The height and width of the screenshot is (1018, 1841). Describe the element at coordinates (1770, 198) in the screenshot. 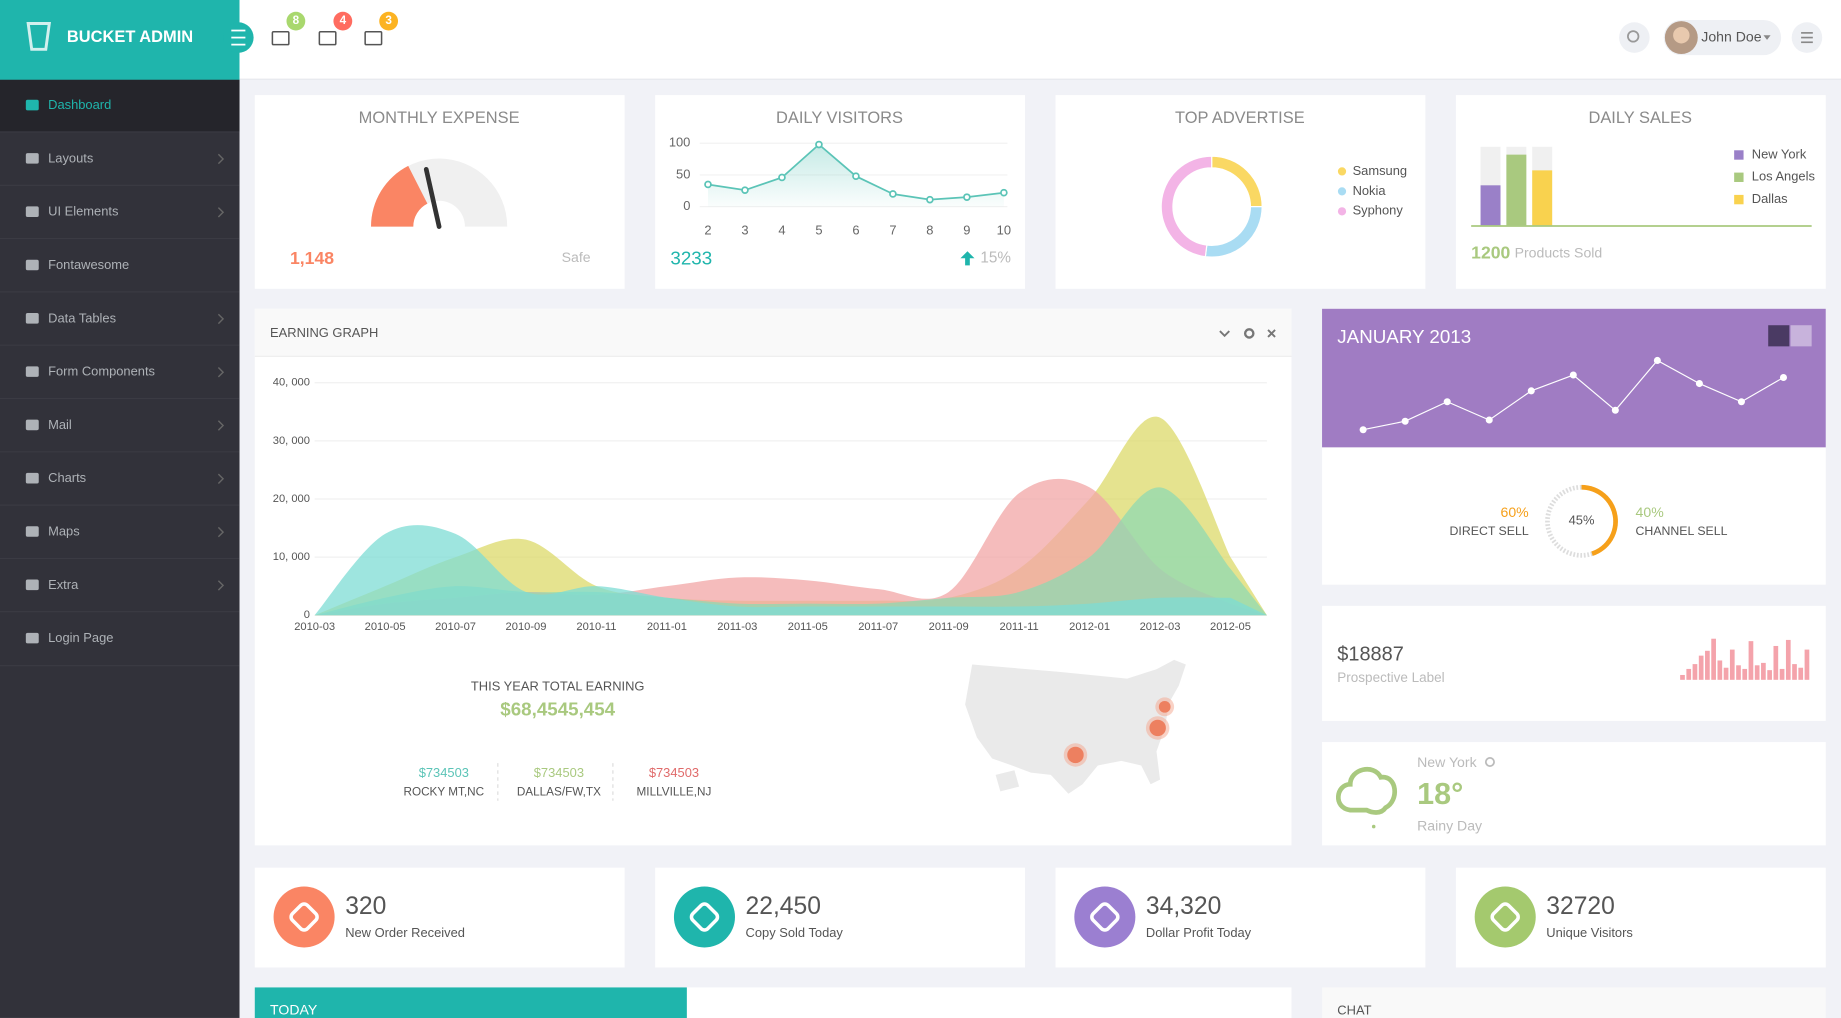

I see `legend-label: Dallas` at that location.